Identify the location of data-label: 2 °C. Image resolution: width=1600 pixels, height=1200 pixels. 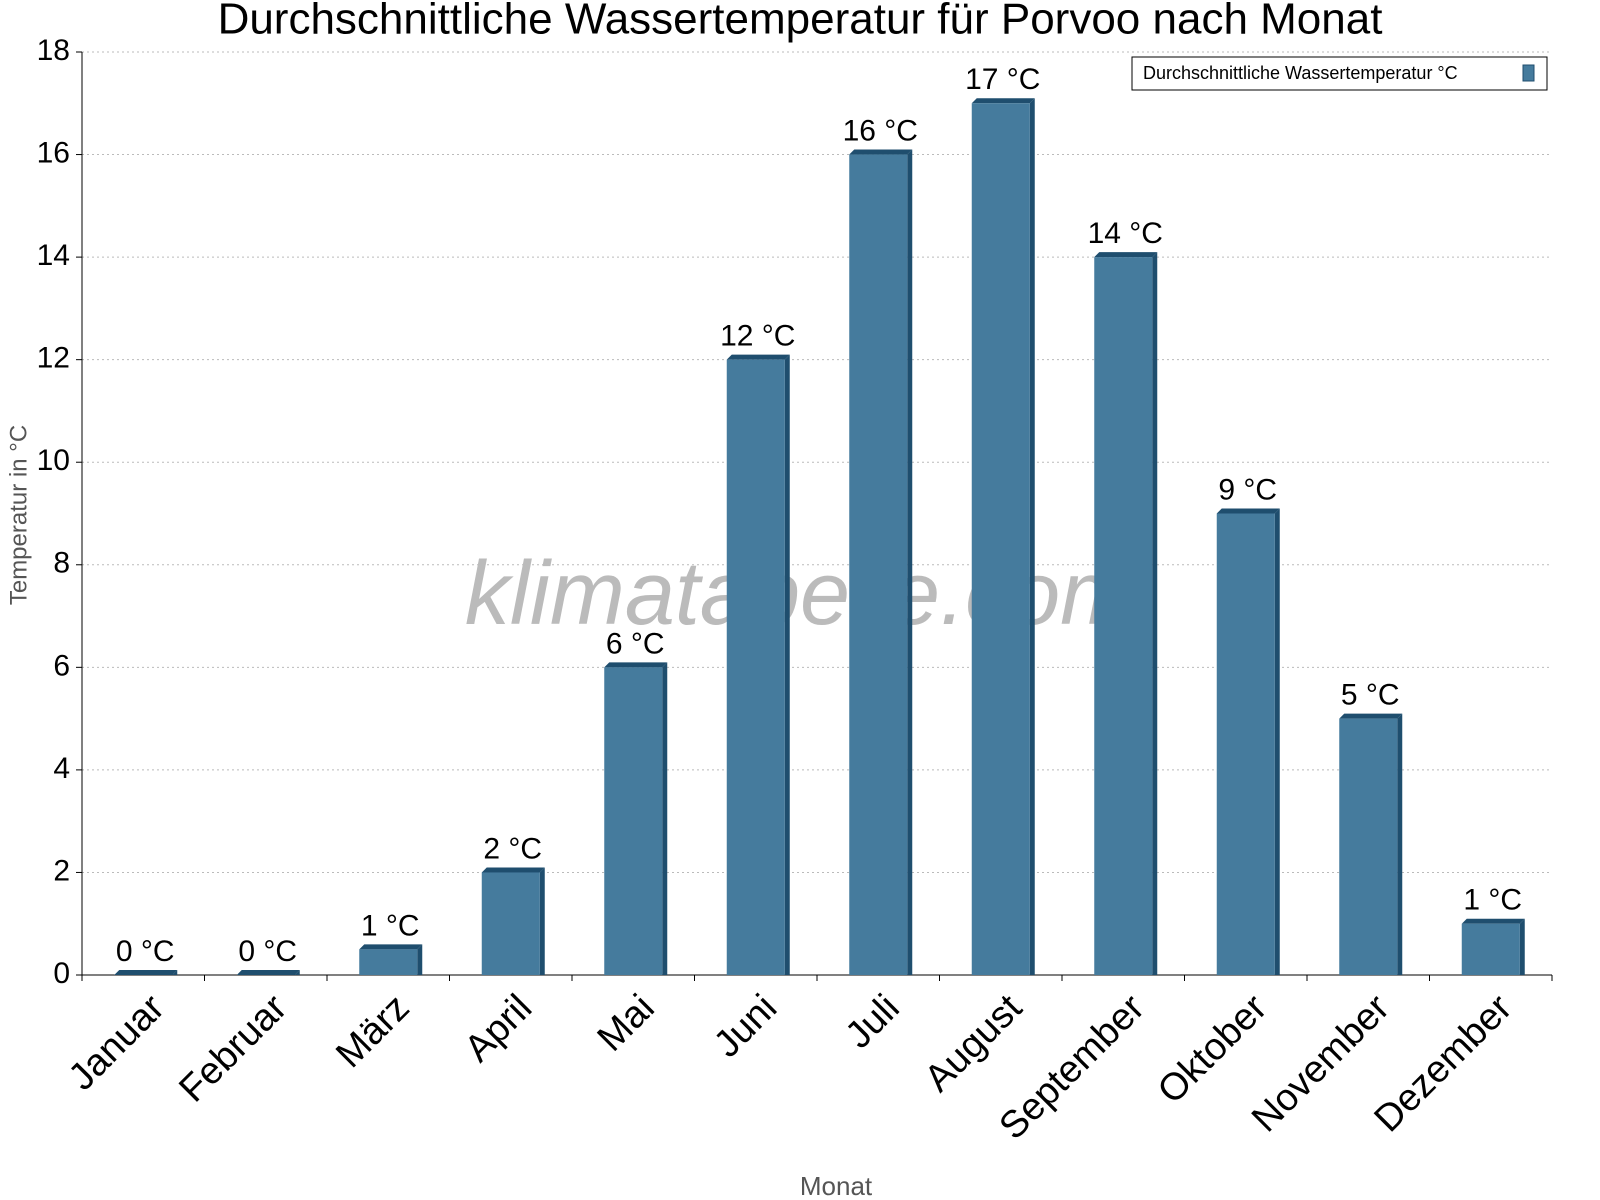
(512, 848).